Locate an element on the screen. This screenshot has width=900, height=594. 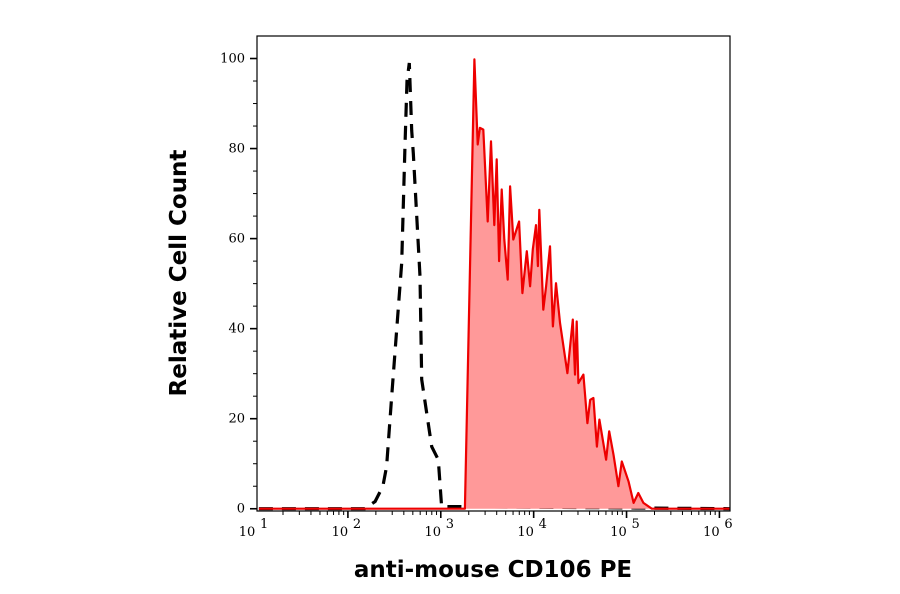
y-axis-title: Relative Cell Count is located at coordinates (179, 273).